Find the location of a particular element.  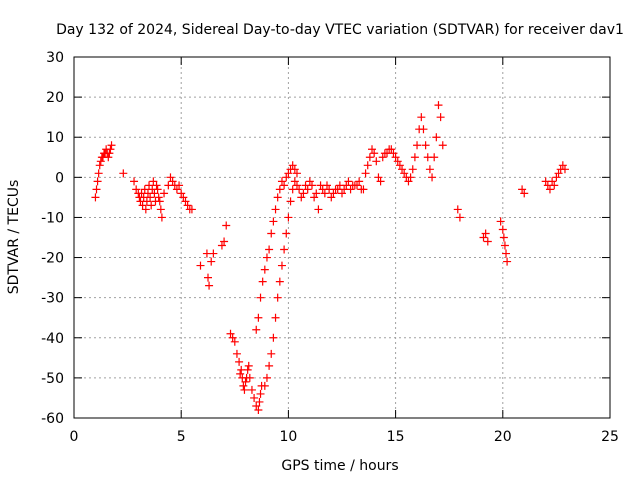

x-tick-label: 15 is located at coordinates (396, 437).